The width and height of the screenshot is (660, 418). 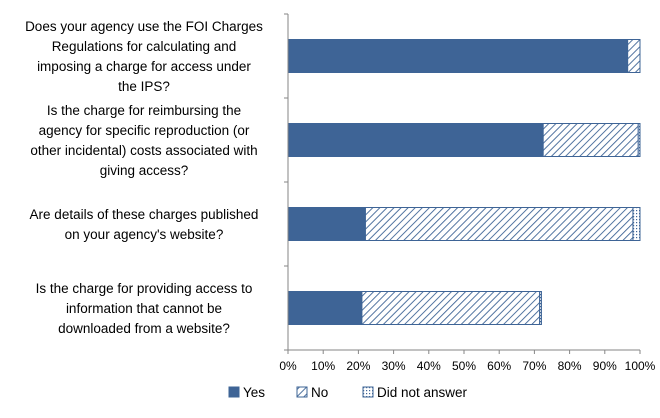 I want to click on x-tick-label: 60%, so click(x=499, y=366).